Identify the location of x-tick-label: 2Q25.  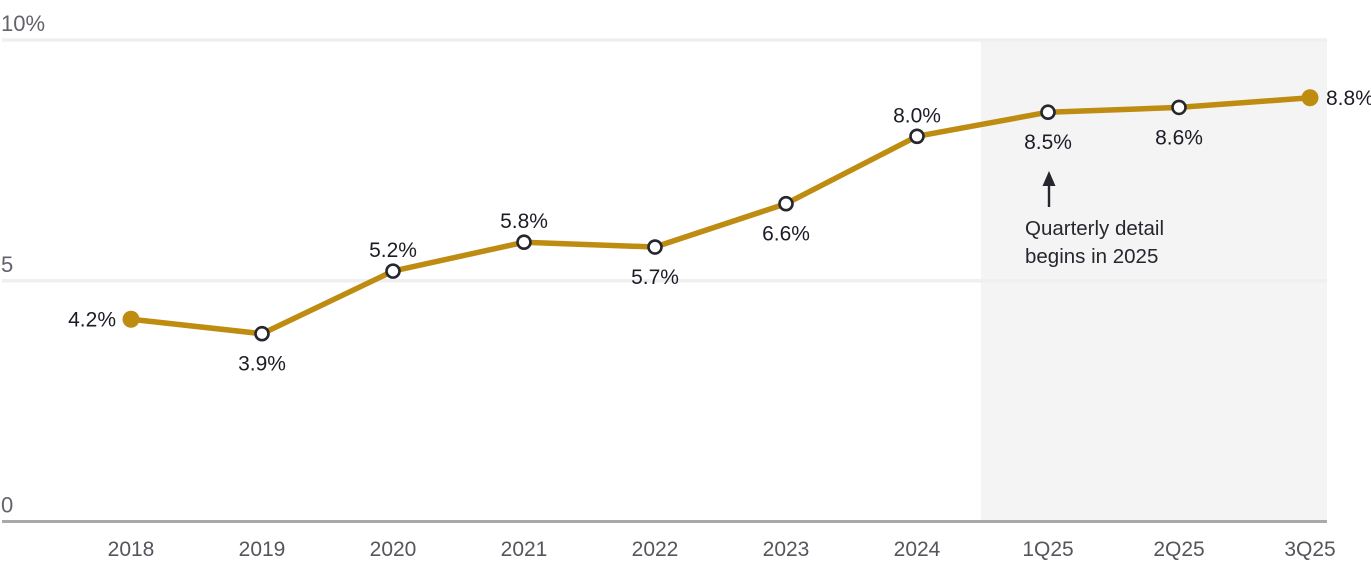
(1178, 549).